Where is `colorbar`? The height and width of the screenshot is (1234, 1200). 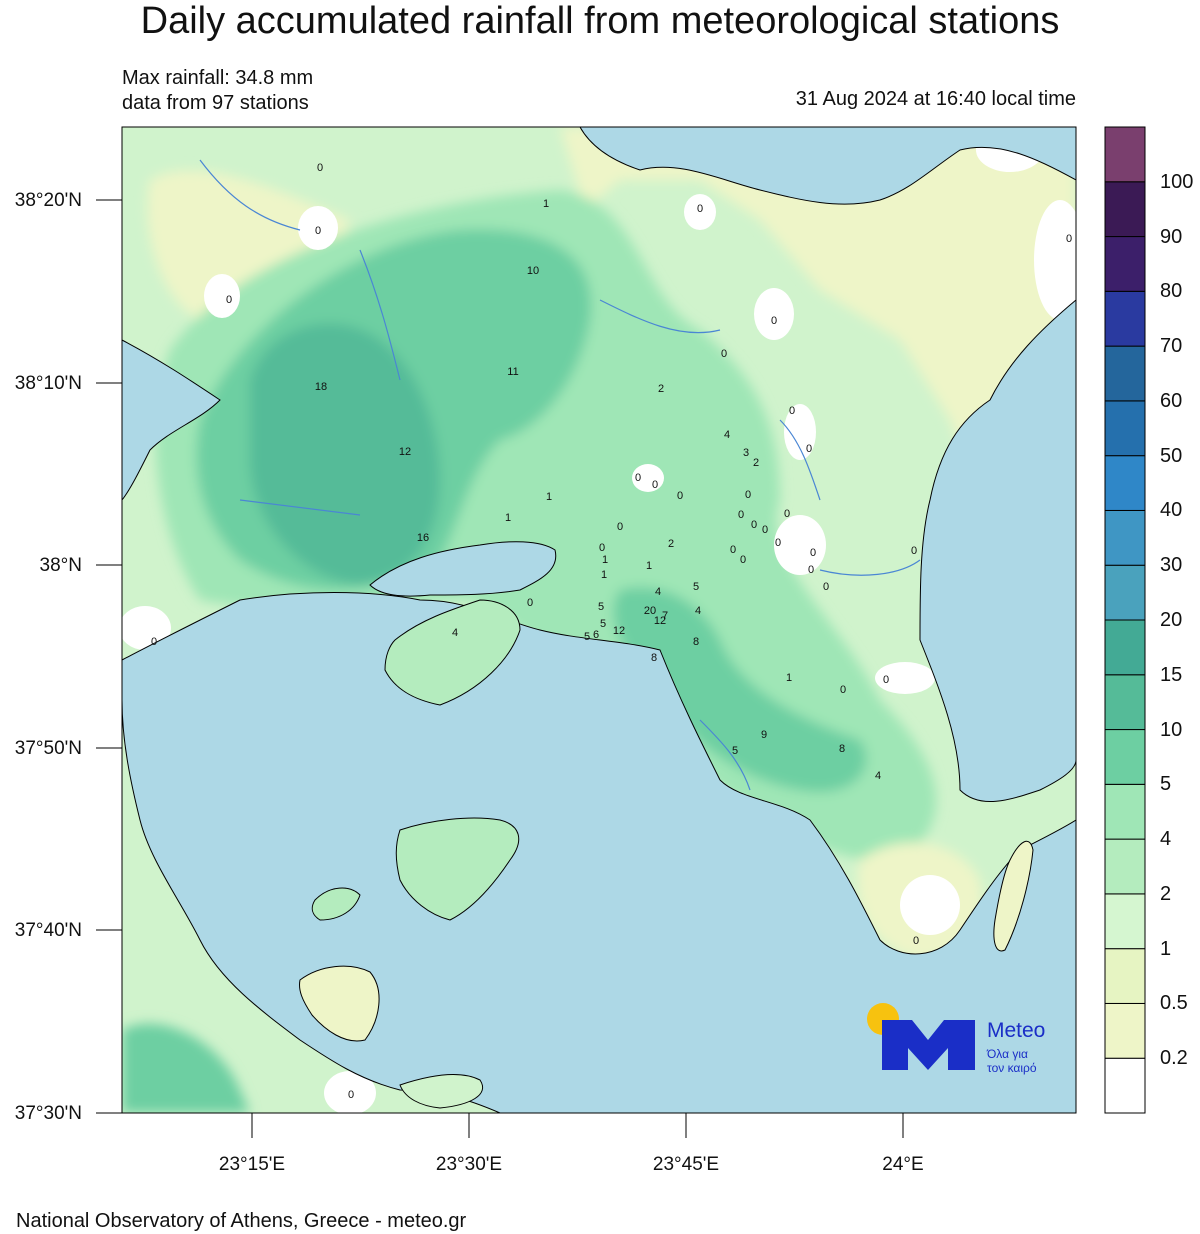 colorbar is located at coordinates (1125, 620).